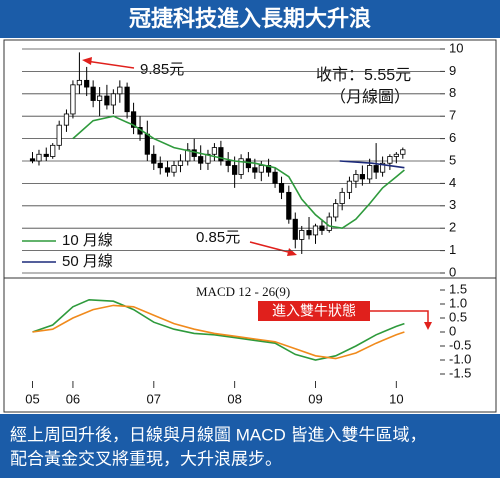  What do you see at coordinates (452, 182) in the screenshot?
I see `y-tick-label: 4` at bounding box center [452, 182].